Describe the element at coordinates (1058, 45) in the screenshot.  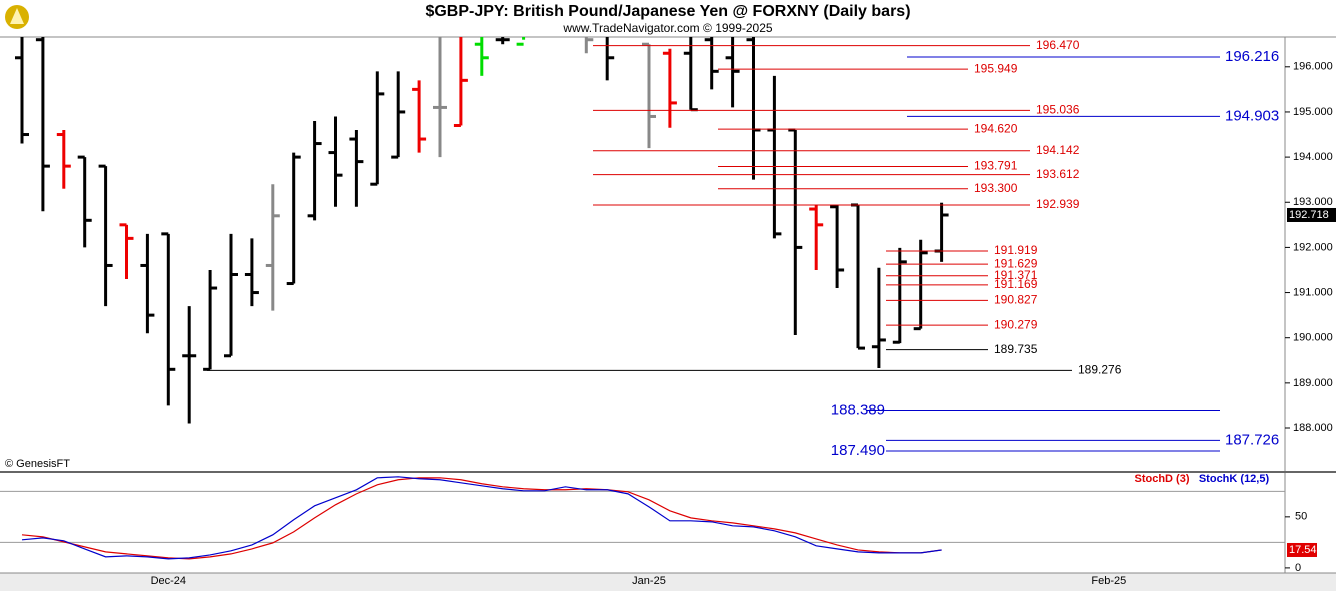
I see `level-label: 196.470` at that location.